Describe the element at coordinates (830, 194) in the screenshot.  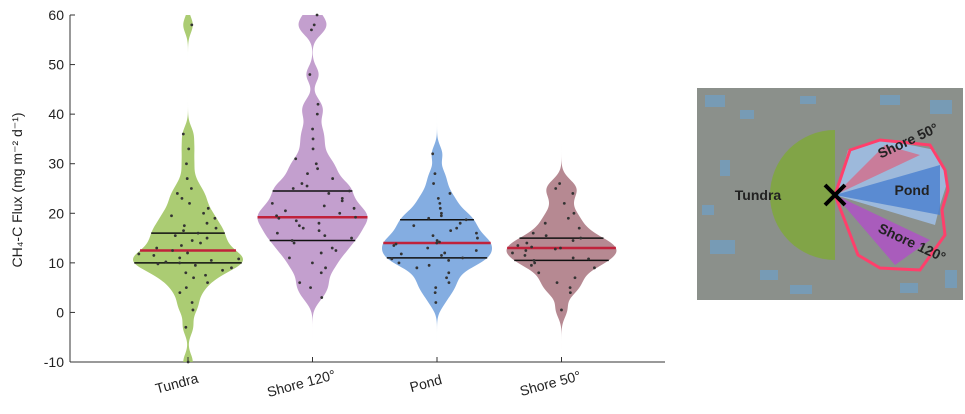
I see `inset-map: Tundra Pond Shore 50° Shore 120°` at that location.